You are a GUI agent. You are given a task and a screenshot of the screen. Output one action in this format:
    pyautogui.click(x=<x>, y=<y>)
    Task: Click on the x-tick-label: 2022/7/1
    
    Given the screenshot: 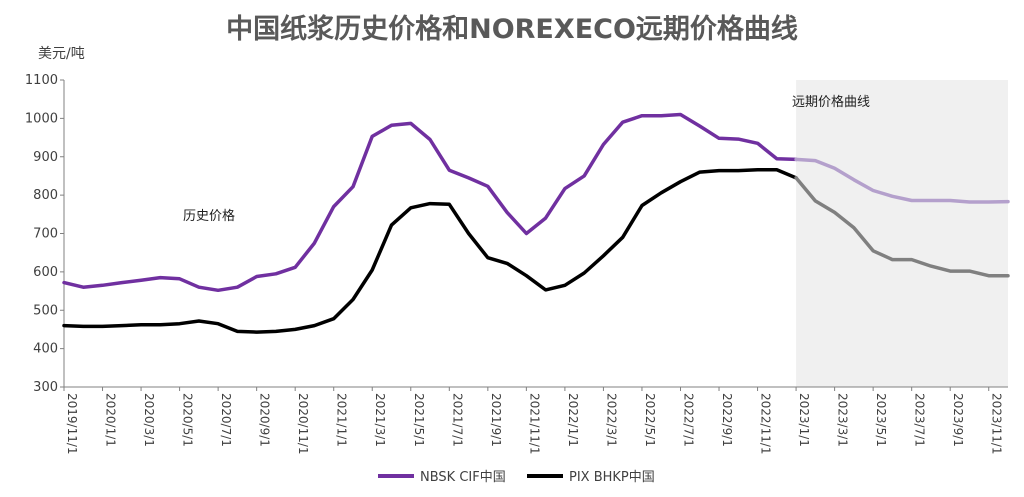 What is the action you would take?
    pyautogui.click(x=688, y=420)
    